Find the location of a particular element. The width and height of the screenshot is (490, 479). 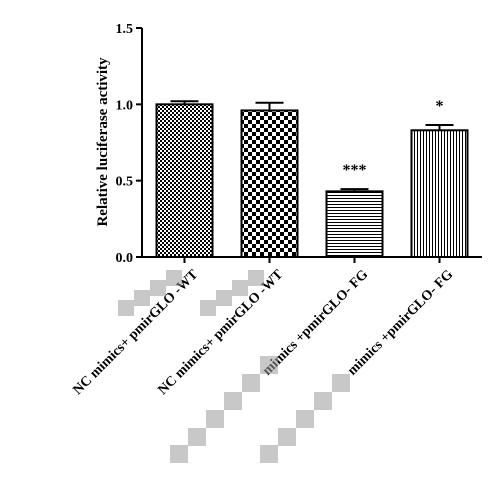

y-axis: 0.0 0.5 1.0 1.5 is located at coordinates (129, 144).